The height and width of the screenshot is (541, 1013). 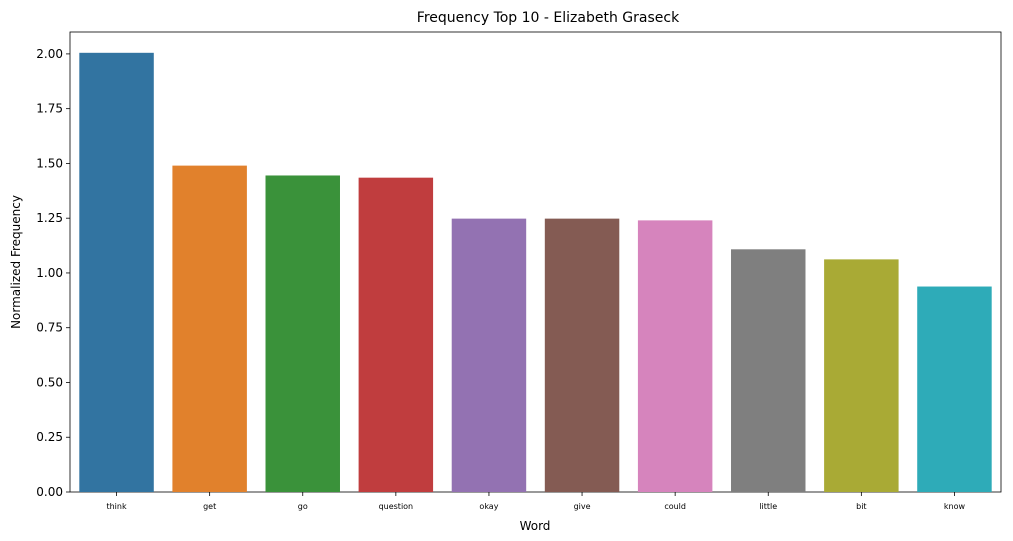 What do you see at coordinates (861, 375) in the screenshot?
I see `bar-bit` at bounding box center [861, 375].